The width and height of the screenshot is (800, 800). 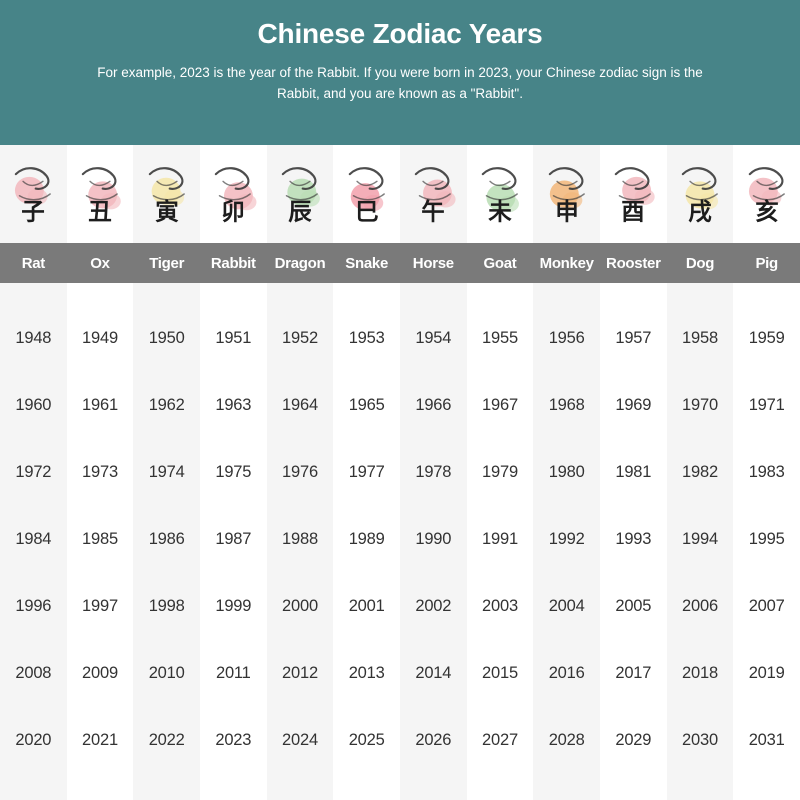 I want to click on year-cell: 1987, so click(x=233, y=539).